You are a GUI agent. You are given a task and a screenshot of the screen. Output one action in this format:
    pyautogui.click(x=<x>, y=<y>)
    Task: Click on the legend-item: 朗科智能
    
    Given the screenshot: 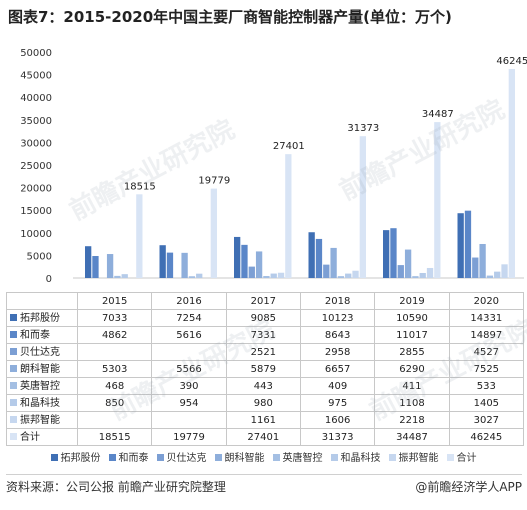 What is the action you would take?
    pyautogui.click(x=239, y=456)
    